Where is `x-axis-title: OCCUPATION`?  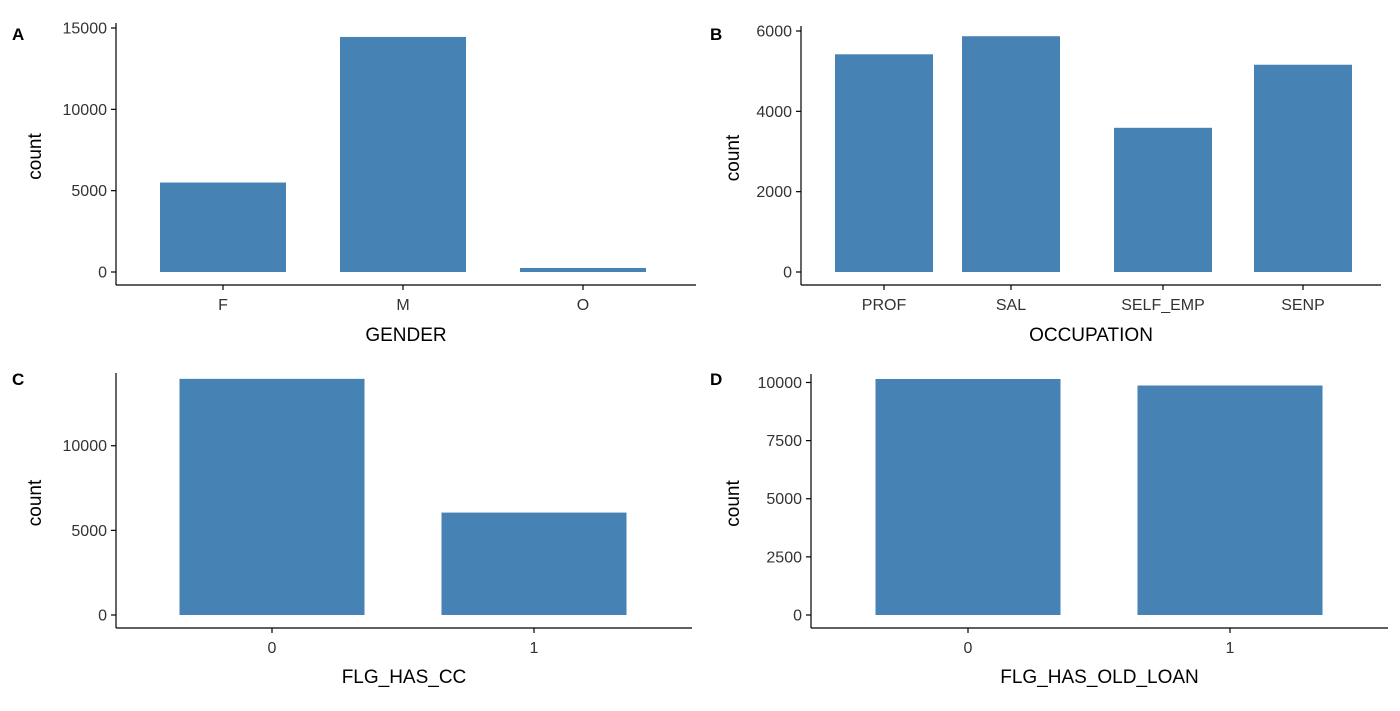 x-axis-title: OCCUPATION is located at coordinates (1091, 335).